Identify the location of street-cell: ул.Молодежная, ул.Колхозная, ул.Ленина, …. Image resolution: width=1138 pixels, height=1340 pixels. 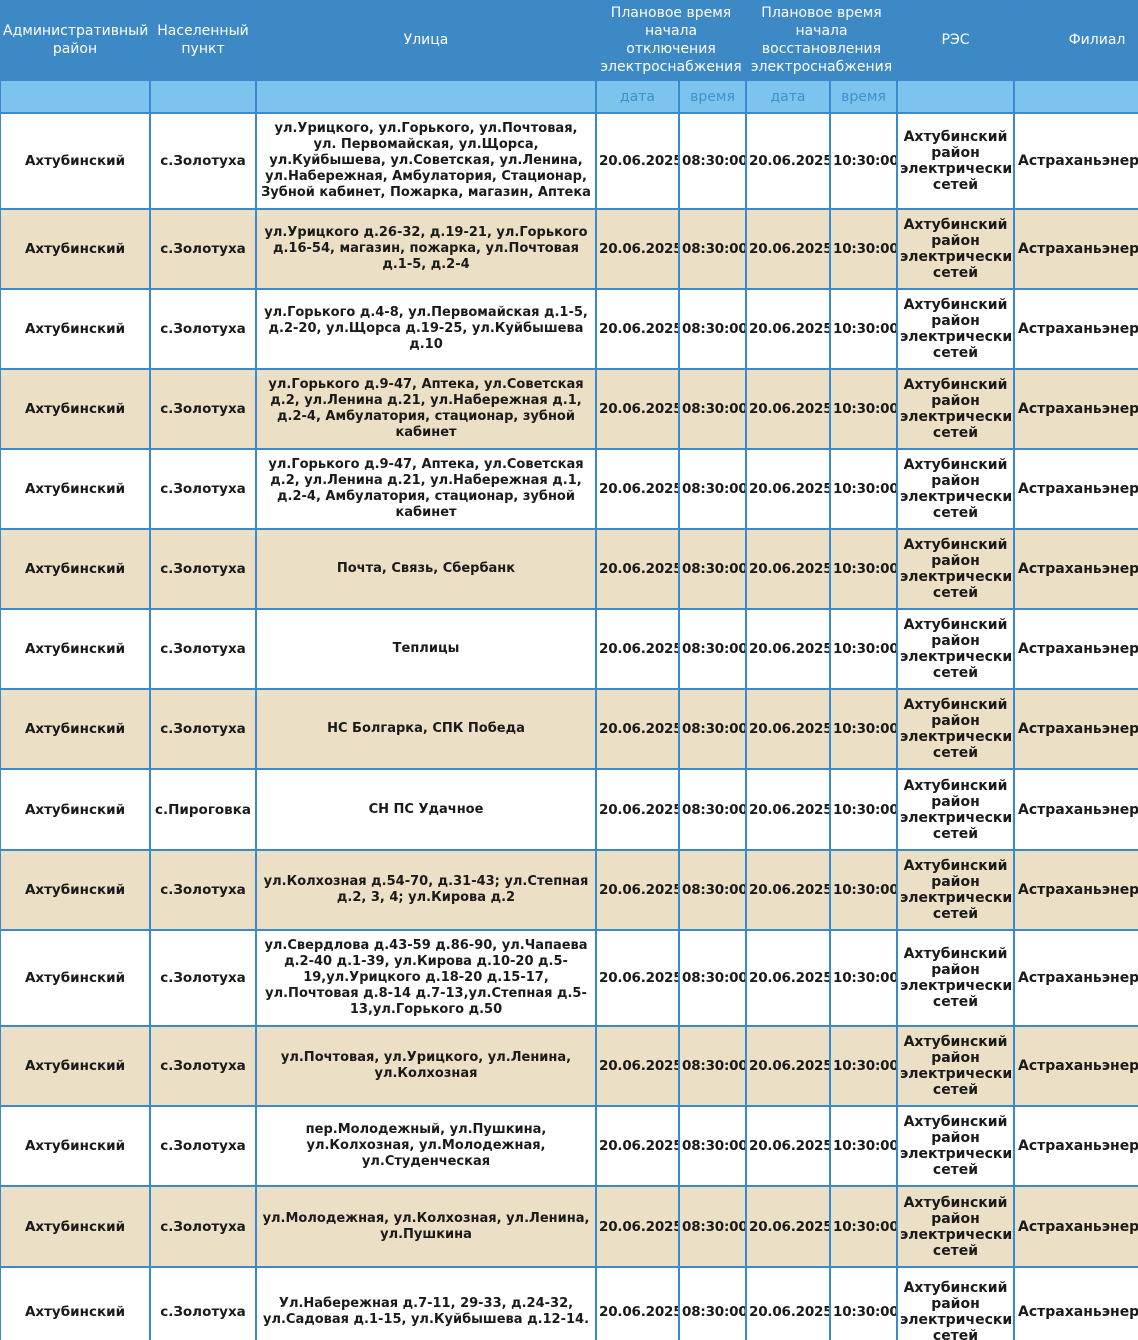
(426, 1226).